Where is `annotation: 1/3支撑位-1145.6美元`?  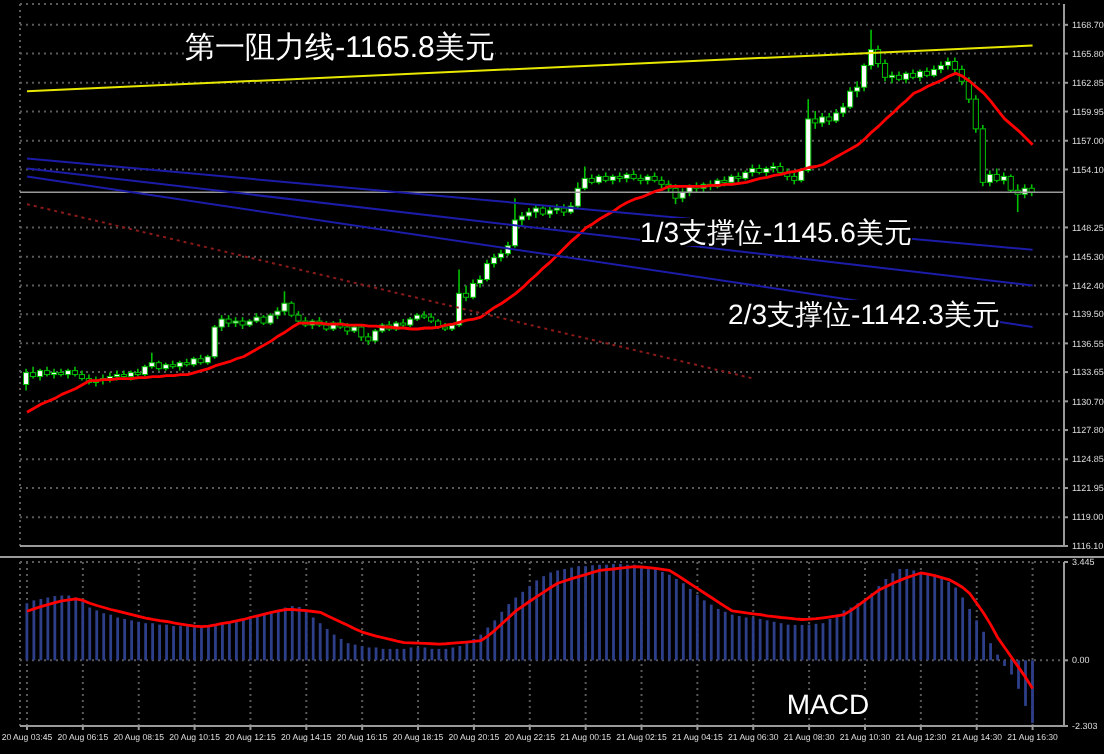
annotation: 1/3支撑位-1145.6美元 is located at coordinates (776, 232).